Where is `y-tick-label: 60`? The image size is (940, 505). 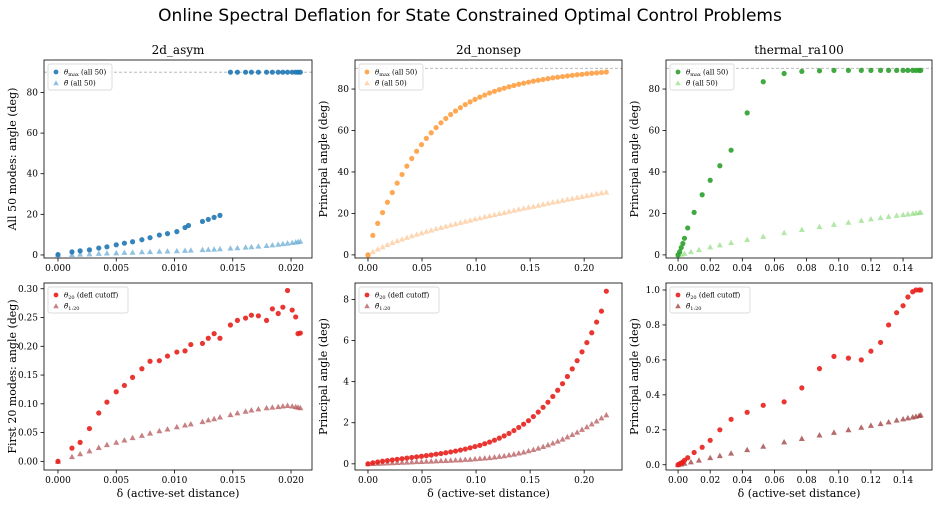
y-tick-label: 60 is located at coordinates (655, 131).